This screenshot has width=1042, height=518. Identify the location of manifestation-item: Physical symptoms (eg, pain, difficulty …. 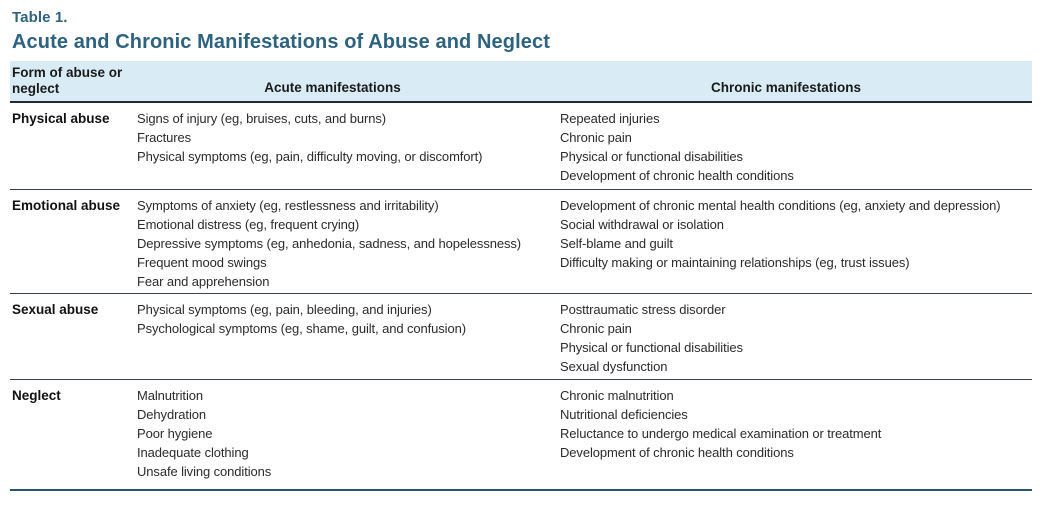
(310, 156).